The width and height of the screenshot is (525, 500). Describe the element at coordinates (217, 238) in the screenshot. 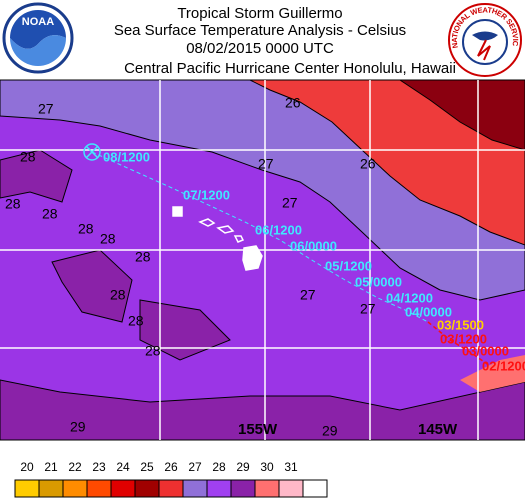

I see `hawaiian-islands` at that location.